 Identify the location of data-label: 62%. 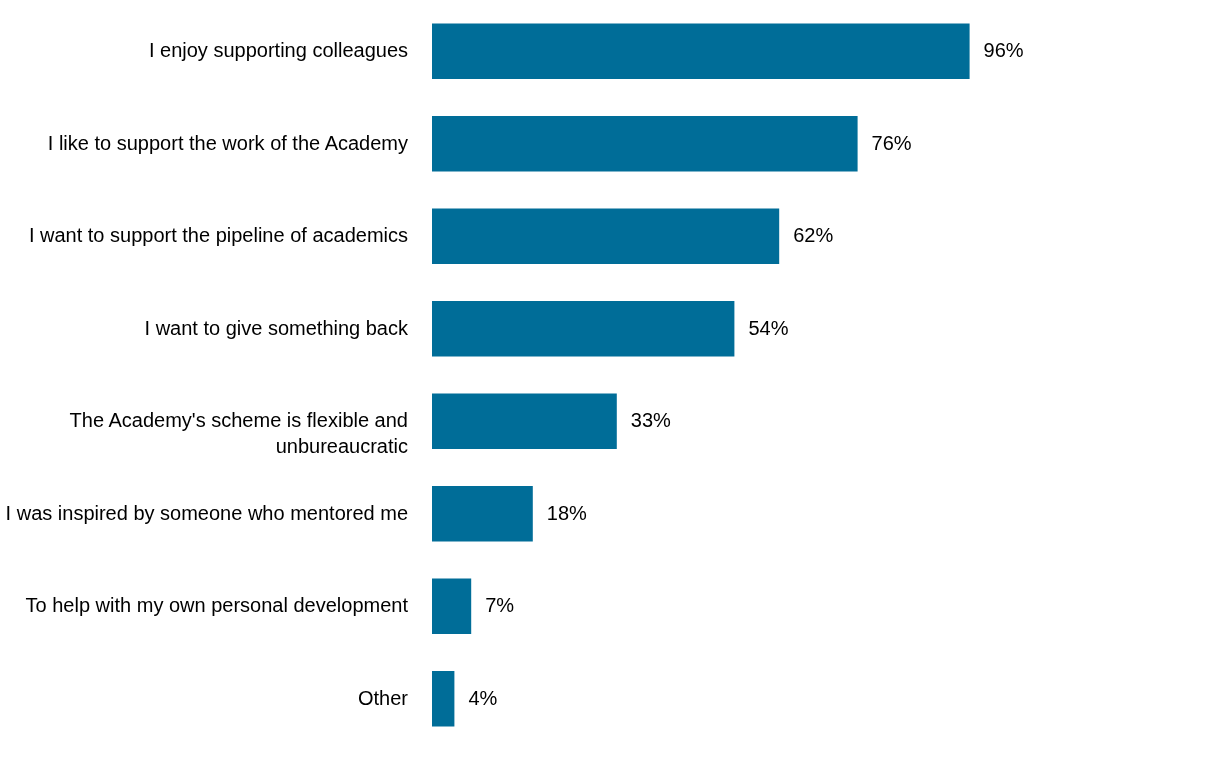
(813, 235).